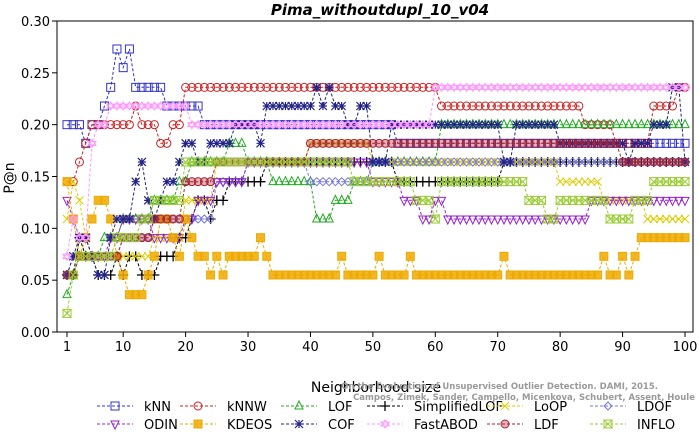 This screenshot has height=434, width=699. I want to click on x-tick-label: 70, so click(497, 347).